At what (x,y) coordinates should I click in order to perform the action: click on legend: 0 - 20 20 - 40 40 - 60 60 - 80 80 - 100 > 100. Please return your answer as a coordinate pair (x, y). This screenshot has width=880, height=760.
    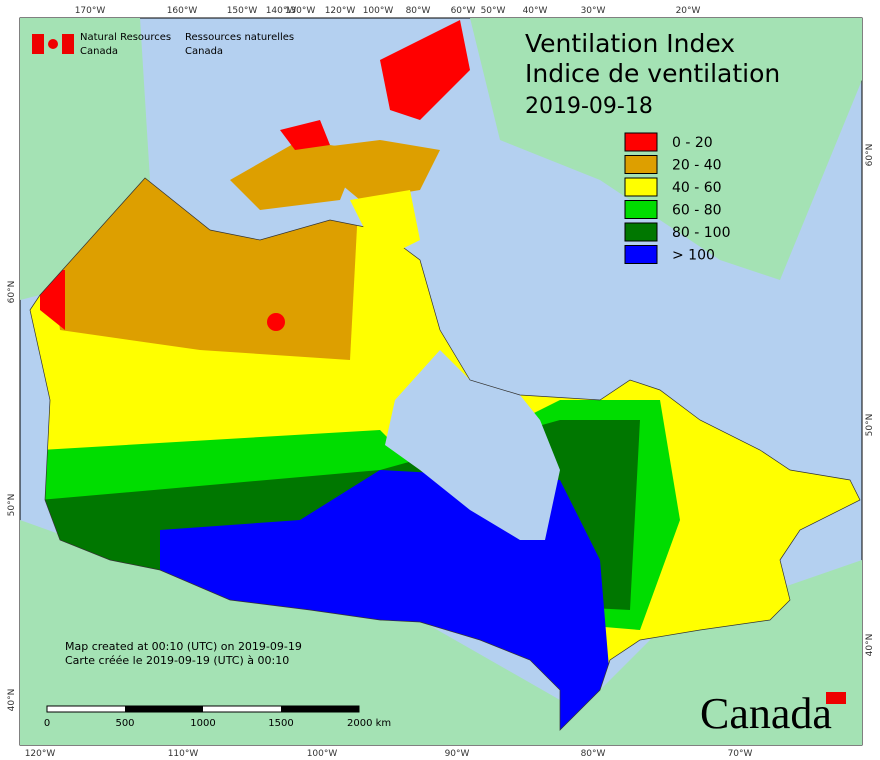
    Looking at the image, I should click on (677, 198).